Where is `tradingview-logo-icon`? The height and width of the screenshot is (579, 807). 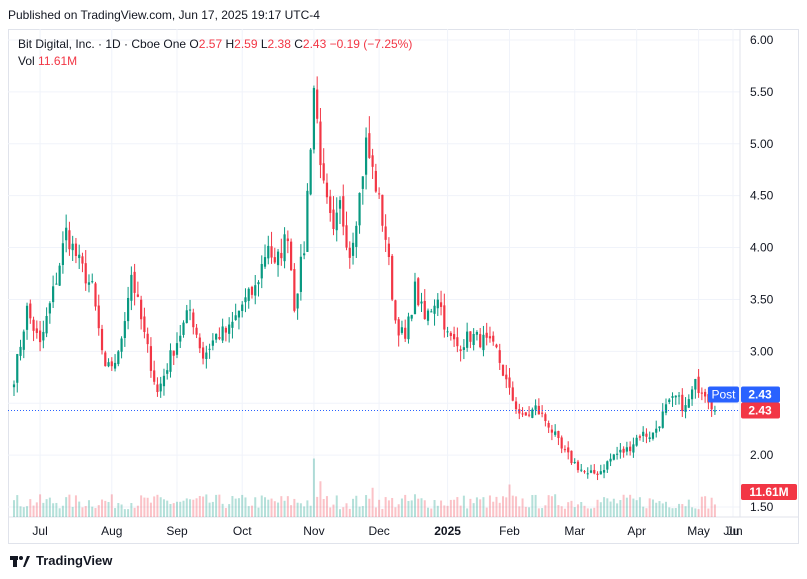
tradingview-logo-icon is located at coordinates (20, 561).